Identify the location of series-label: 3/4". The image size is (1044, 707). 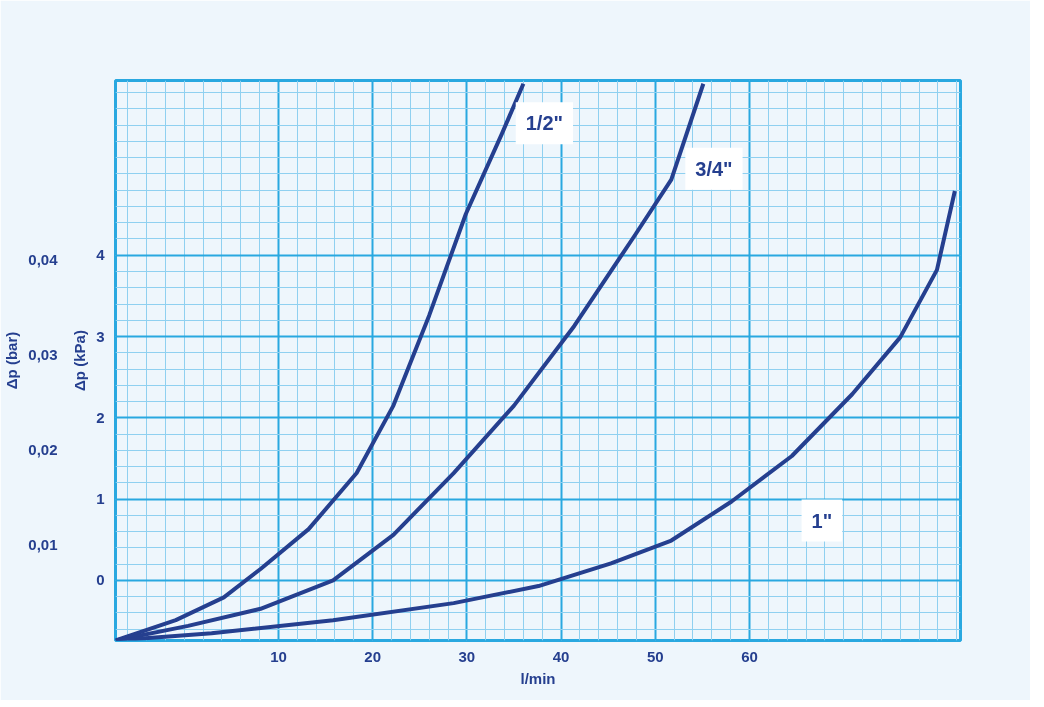
(714, 168).